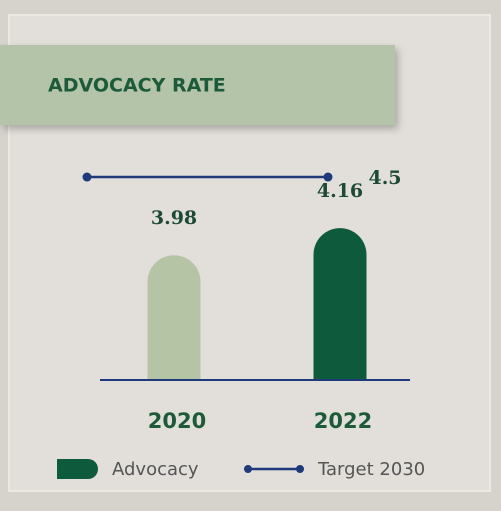  I want to click on target-label: 4.5, so click(384, 178).